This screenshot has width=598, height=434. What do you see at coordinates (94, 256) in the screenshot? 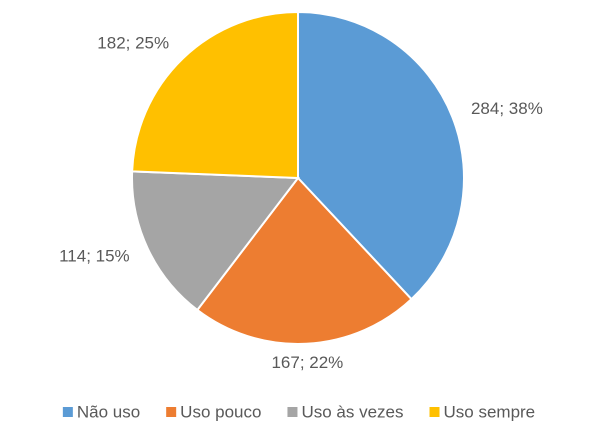
I see `data-label: 114; 15%` at bounding box center [94, 256].